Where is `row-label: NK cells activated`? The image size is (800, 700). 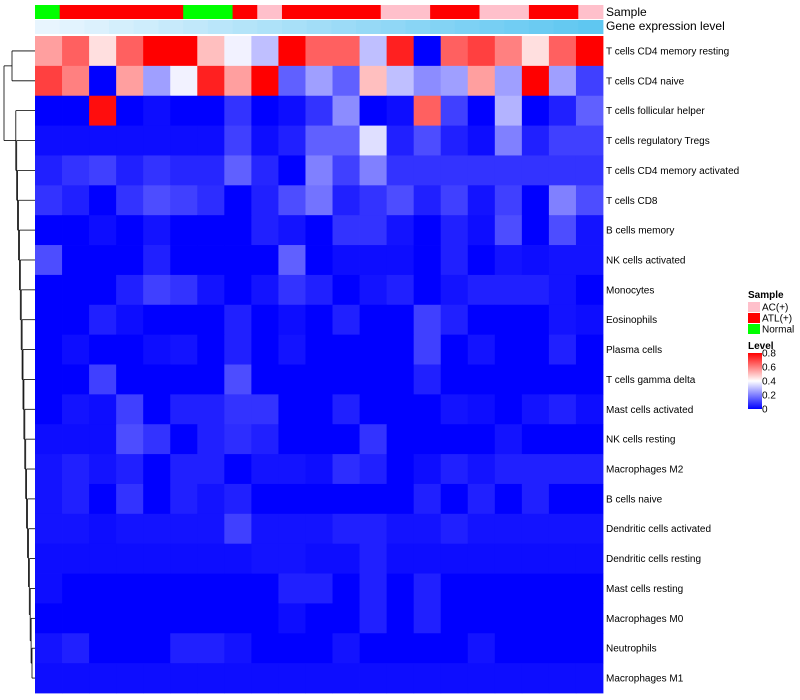 row-label: NK cells activated is located at coordinates (645, 261).